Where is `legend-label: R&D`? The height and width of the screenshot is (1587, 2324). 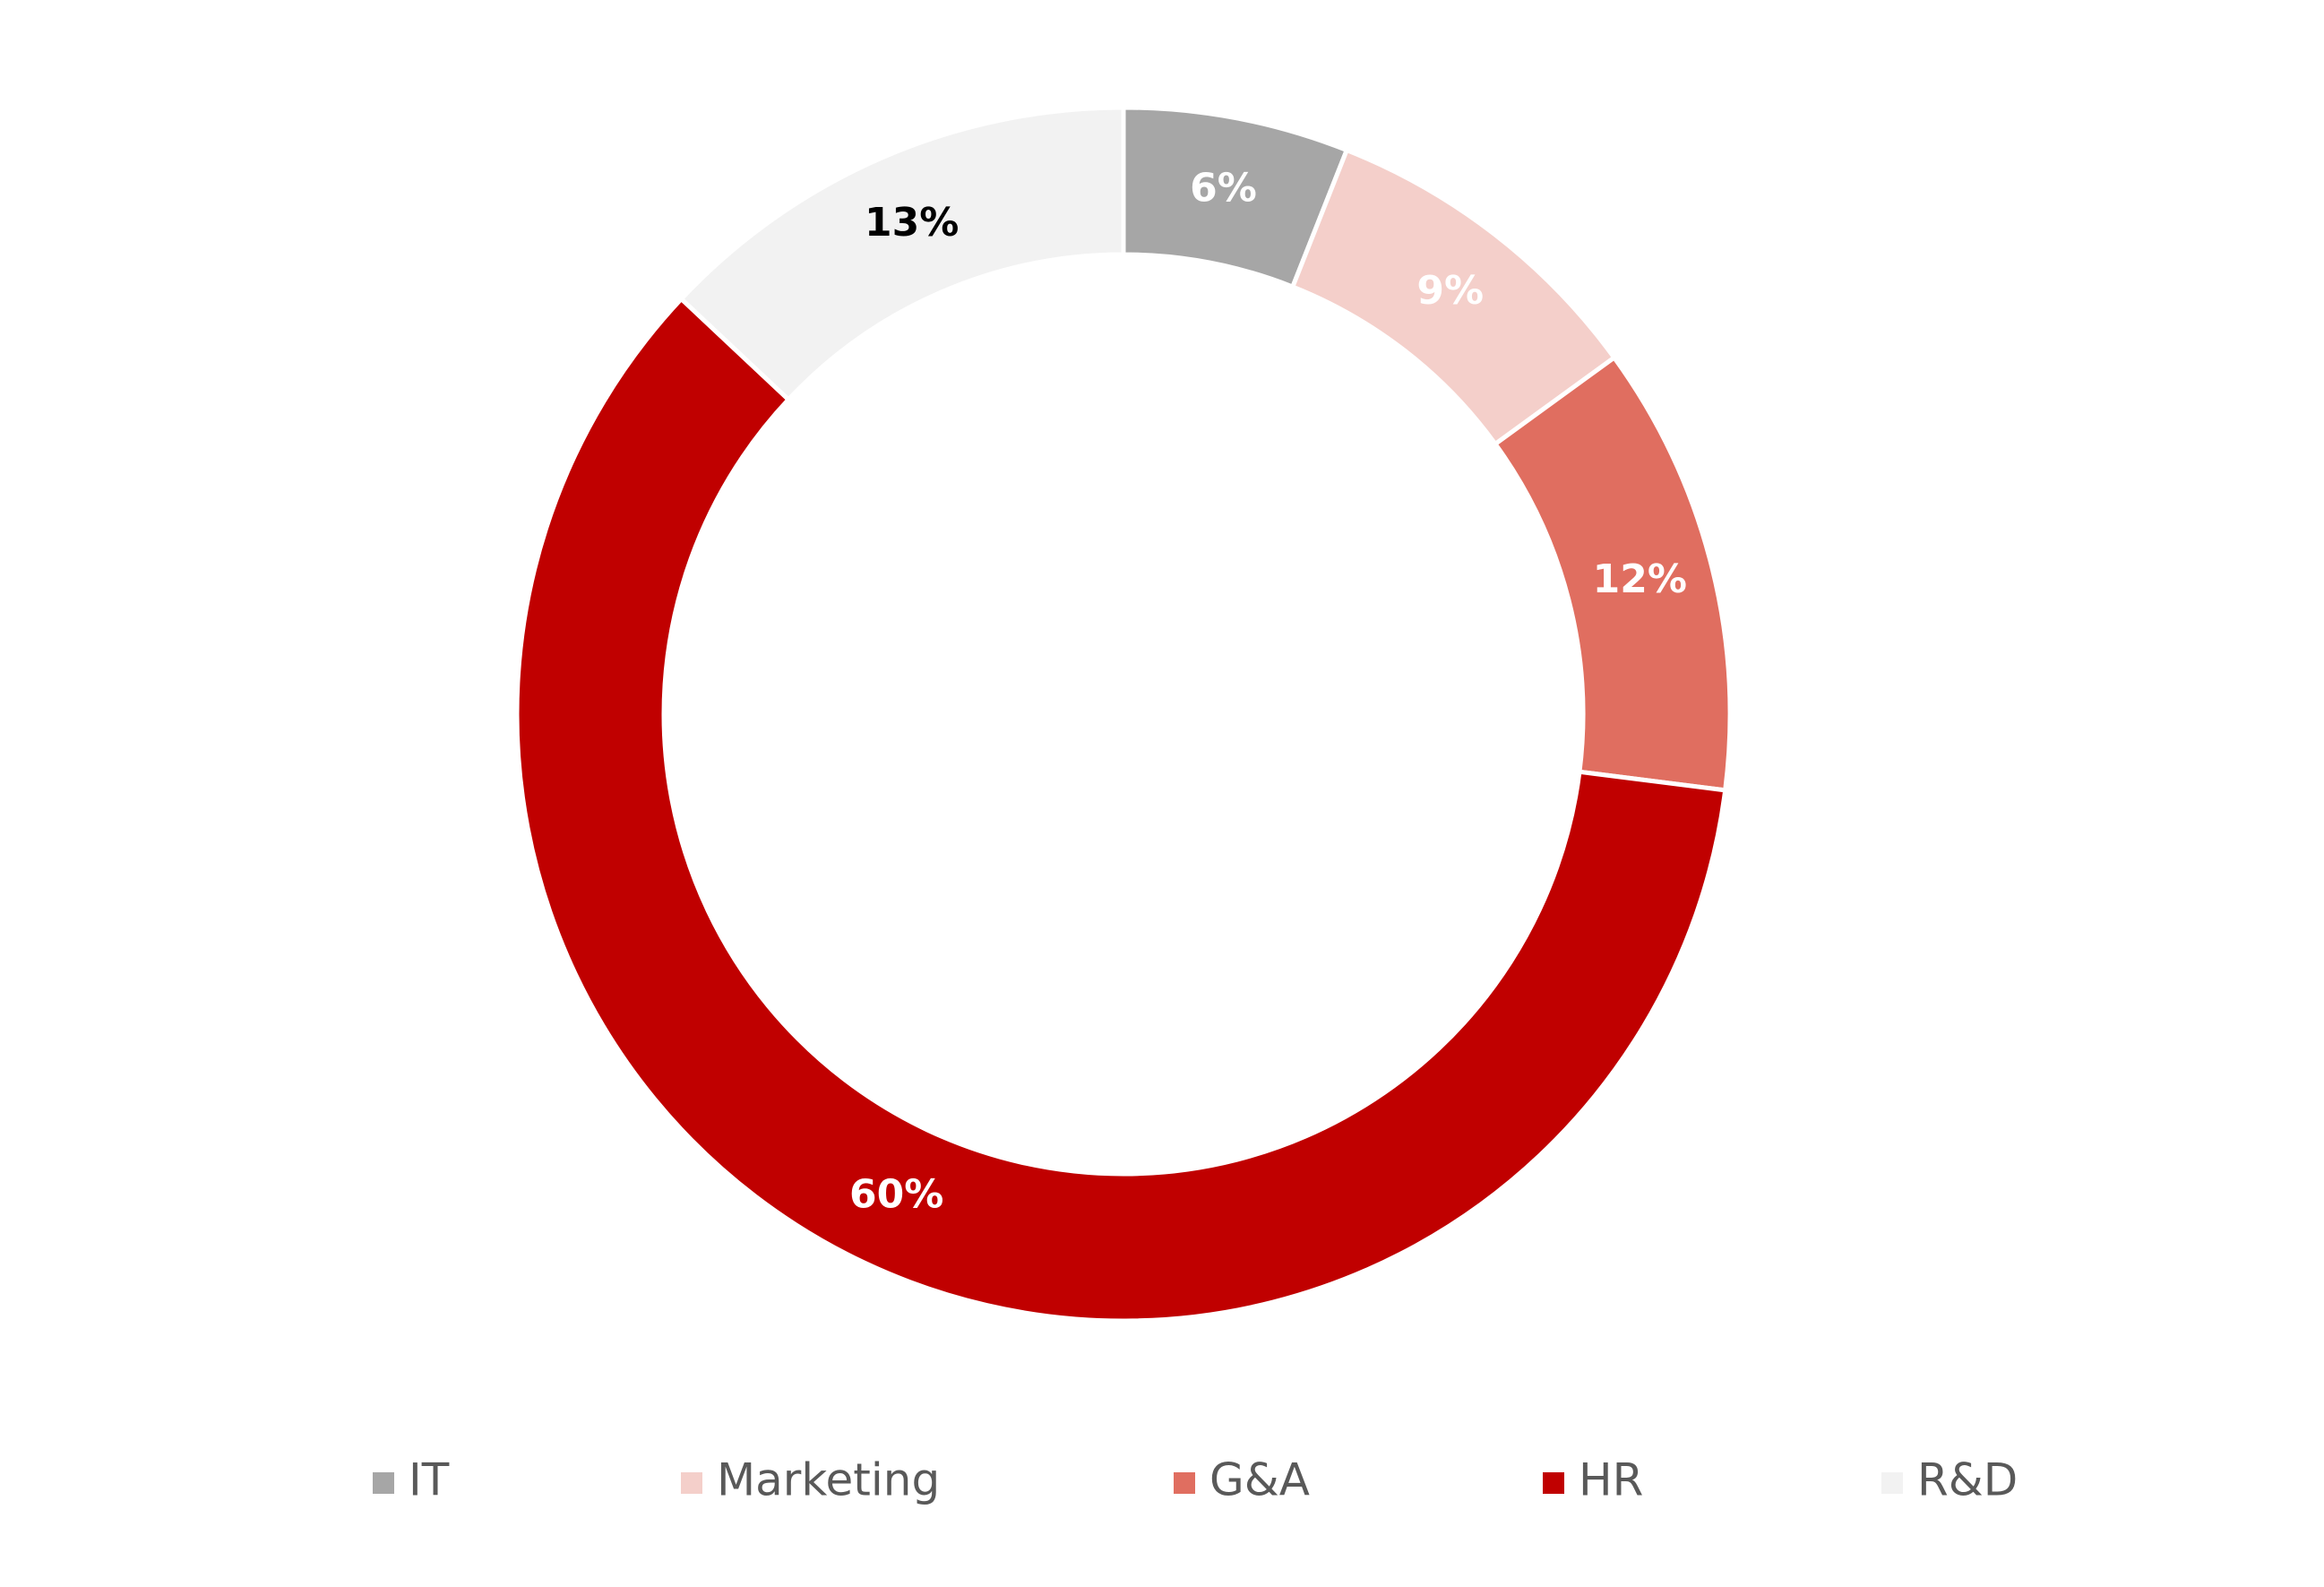 legend-label: R&D is located at coordinates (1967, 1480).